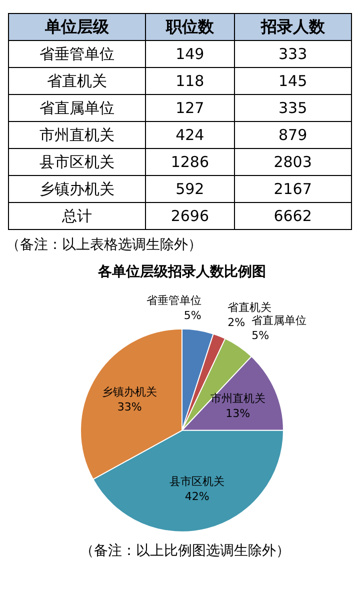  Describe the element at coordinates (293, 162) in the screenshot. I see `data-label: 2803` at that location.